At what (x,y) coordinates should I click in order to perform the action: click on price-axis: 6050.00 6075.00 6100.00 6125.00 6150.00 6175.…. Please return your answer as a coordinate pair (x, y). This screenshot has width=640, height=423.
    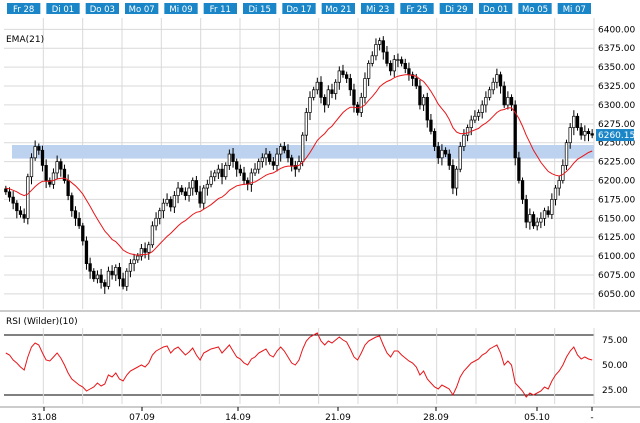
    Looking at the image, I should click on (616, 162).